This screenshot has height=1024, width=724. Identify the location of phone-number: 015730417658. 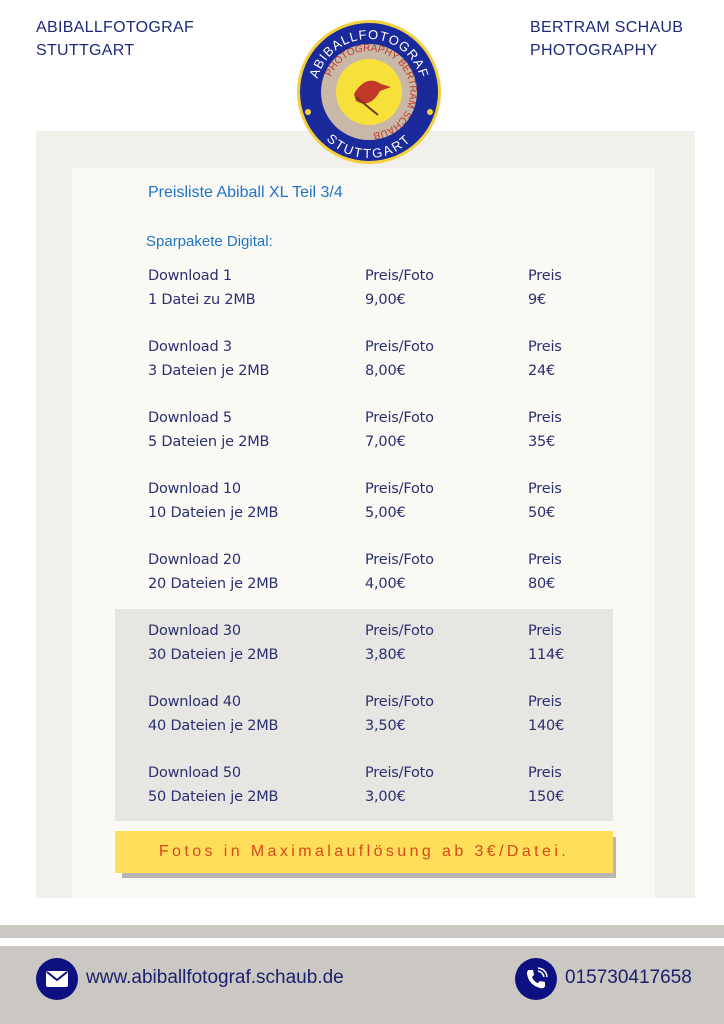
(628, 977).